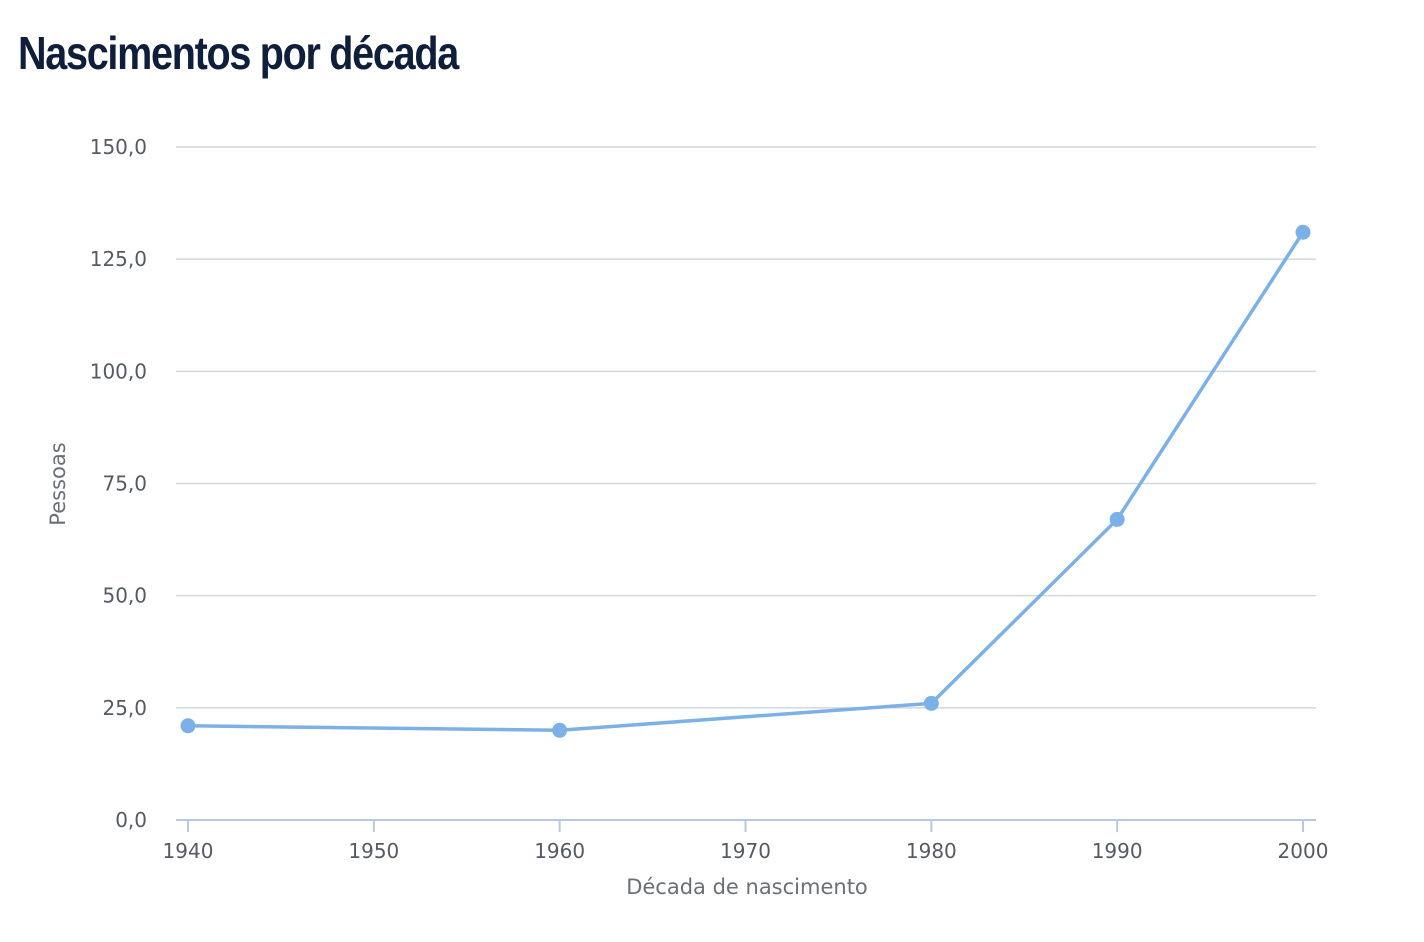 The height and width of the screenshot is (942, 1424). Describe the element at coordinates (131, 820) in the screenshot. I see `y-tick-label: 0,0` at that location.